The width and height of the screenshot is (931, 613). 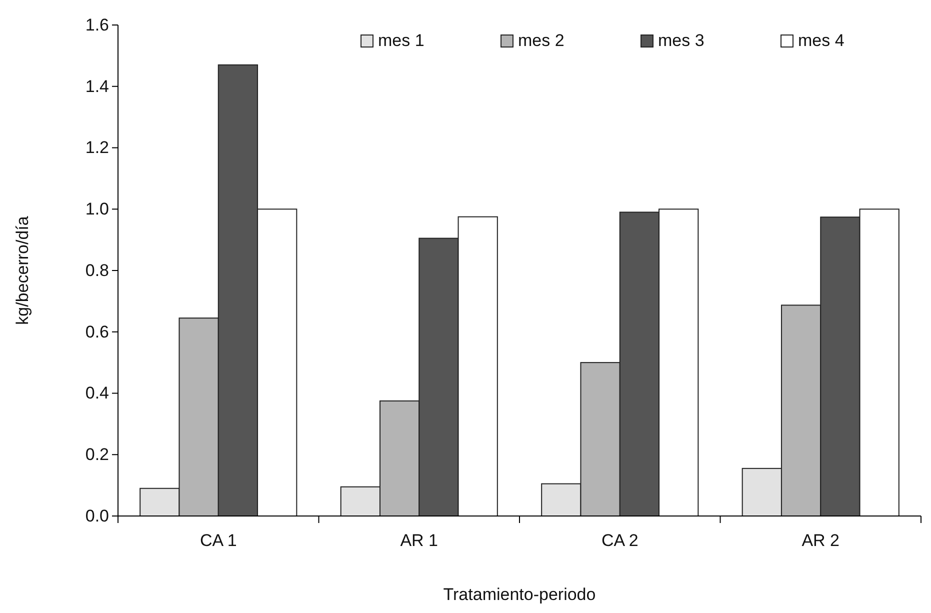 What do you see at coordinates (821, 40) in the screenshot?
I see `legend-label: mes 4` at bounding box center [821, 40].